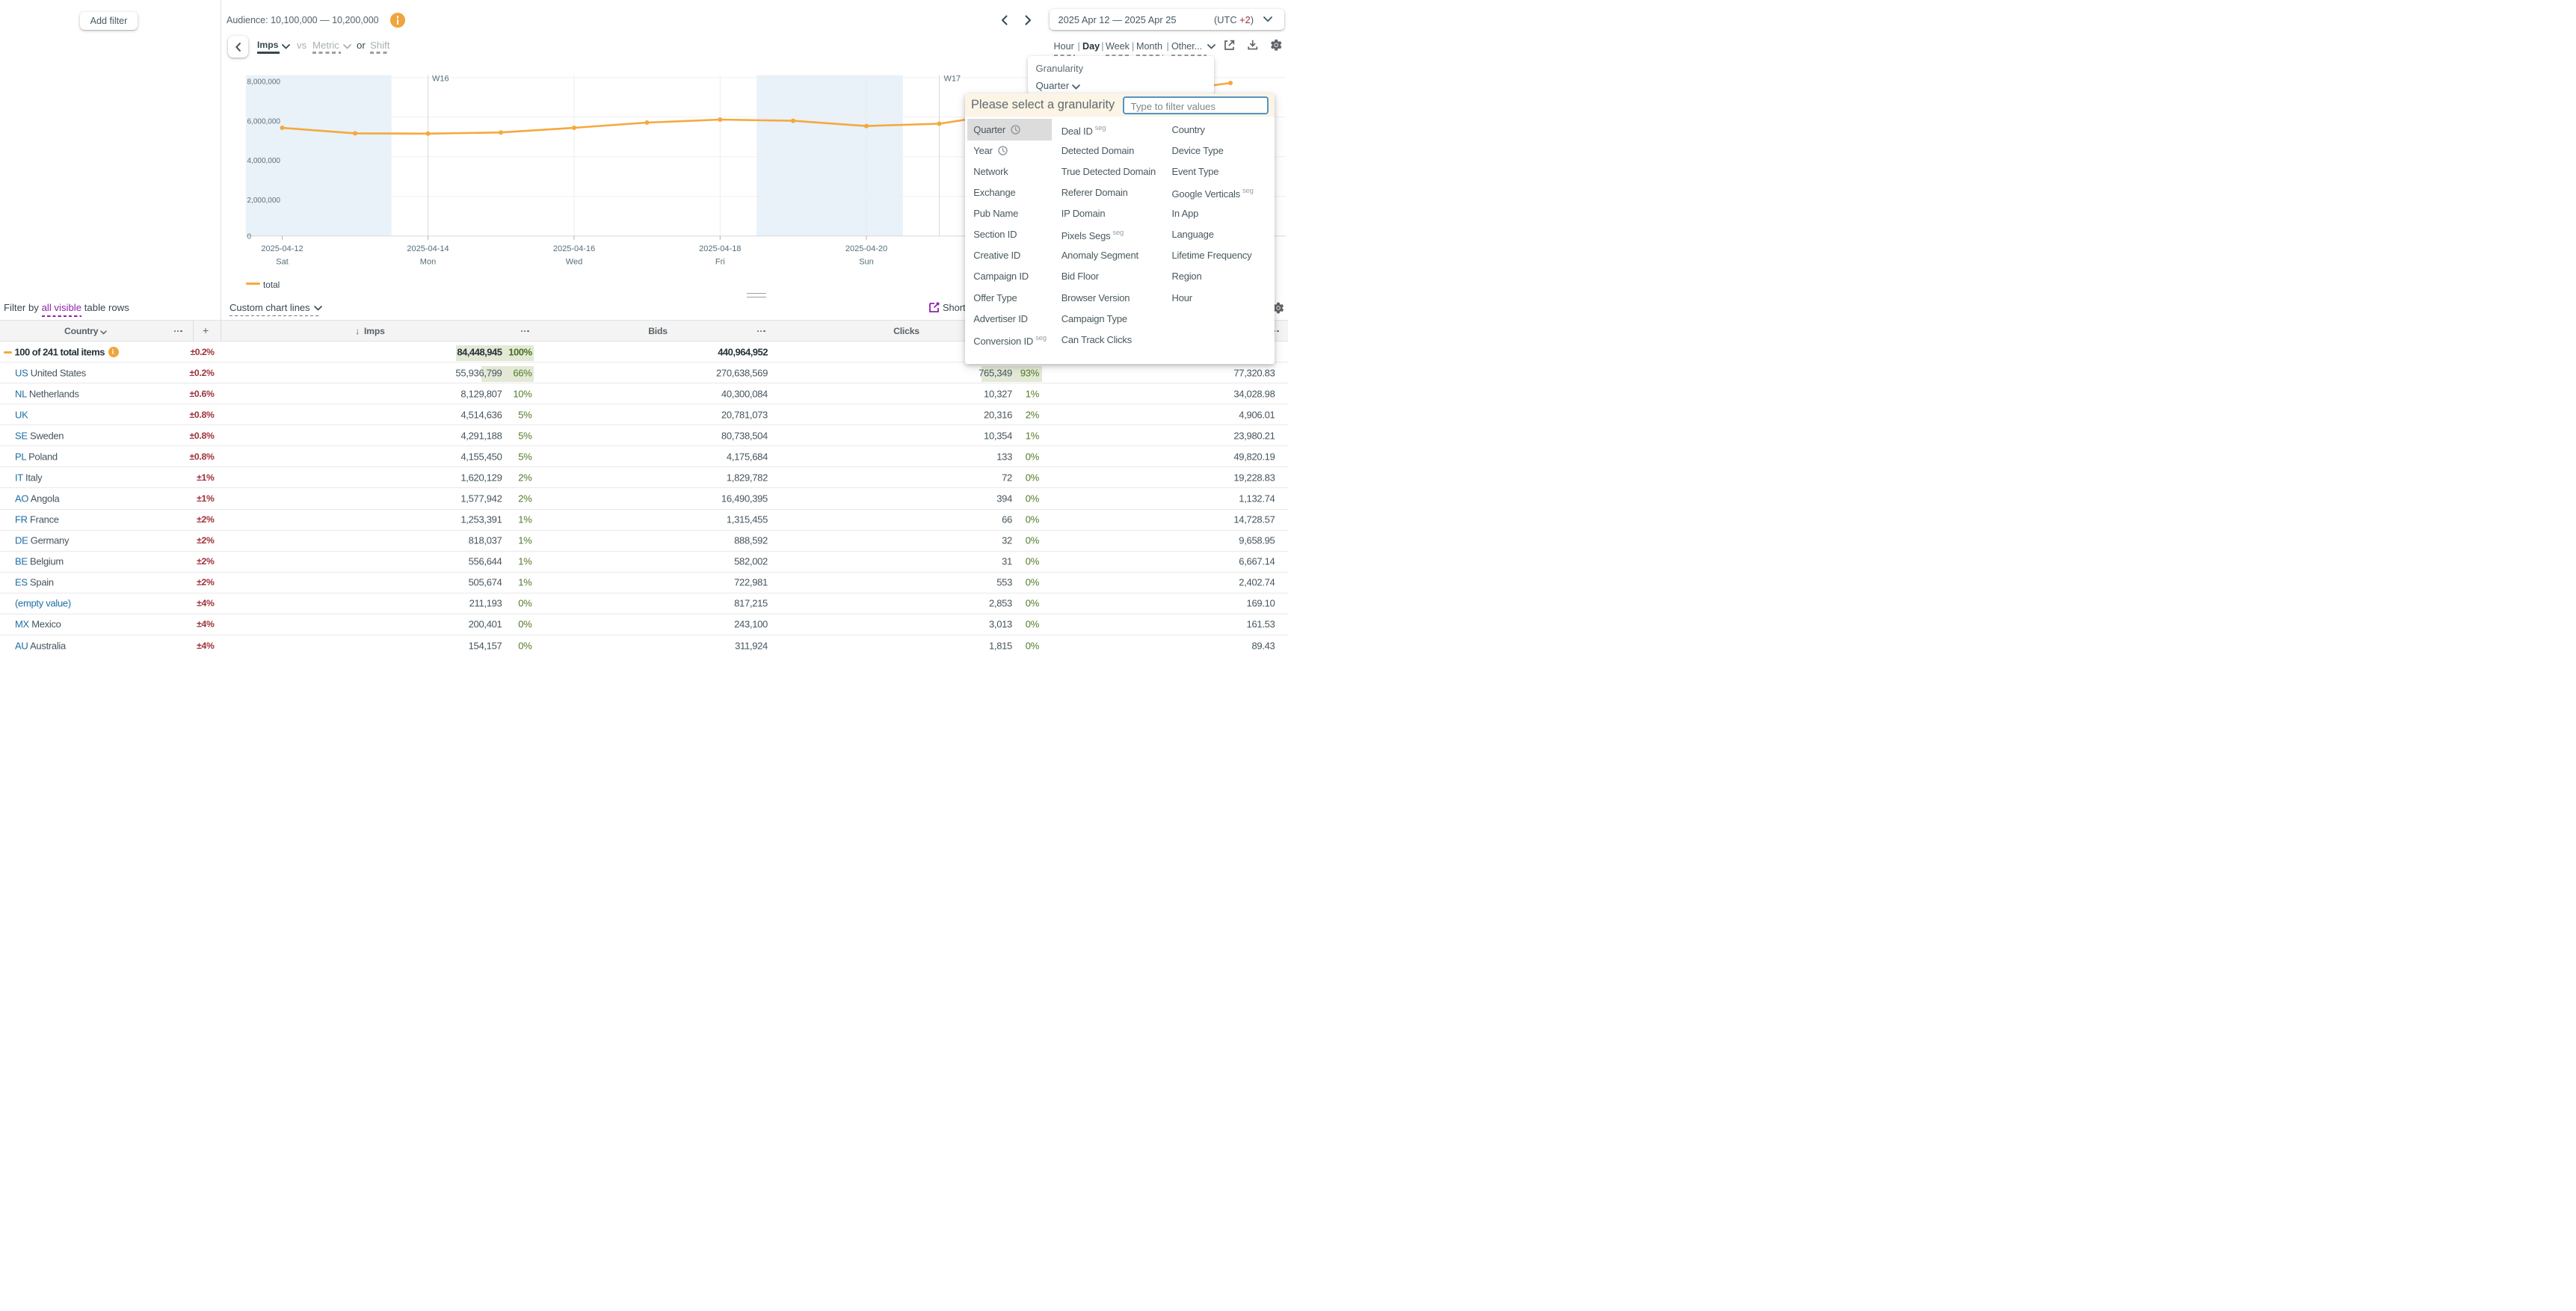  Describe the element at coordinates (282, 248) in the screenshot. I see `svg-text: 2025-04-12` at that location.